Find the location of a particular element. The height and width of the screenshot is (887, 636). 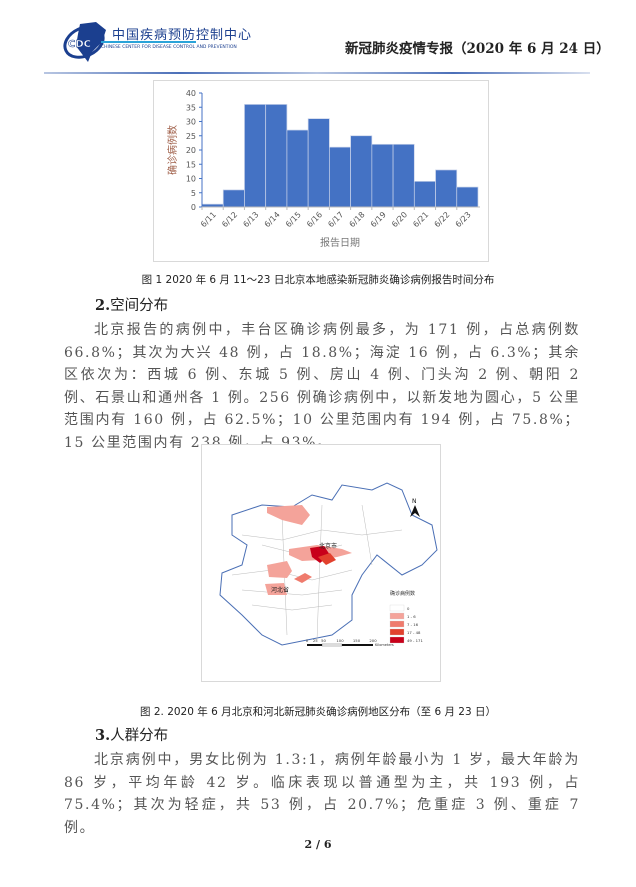

bar-6/23 is located at coordinates (467, 197).